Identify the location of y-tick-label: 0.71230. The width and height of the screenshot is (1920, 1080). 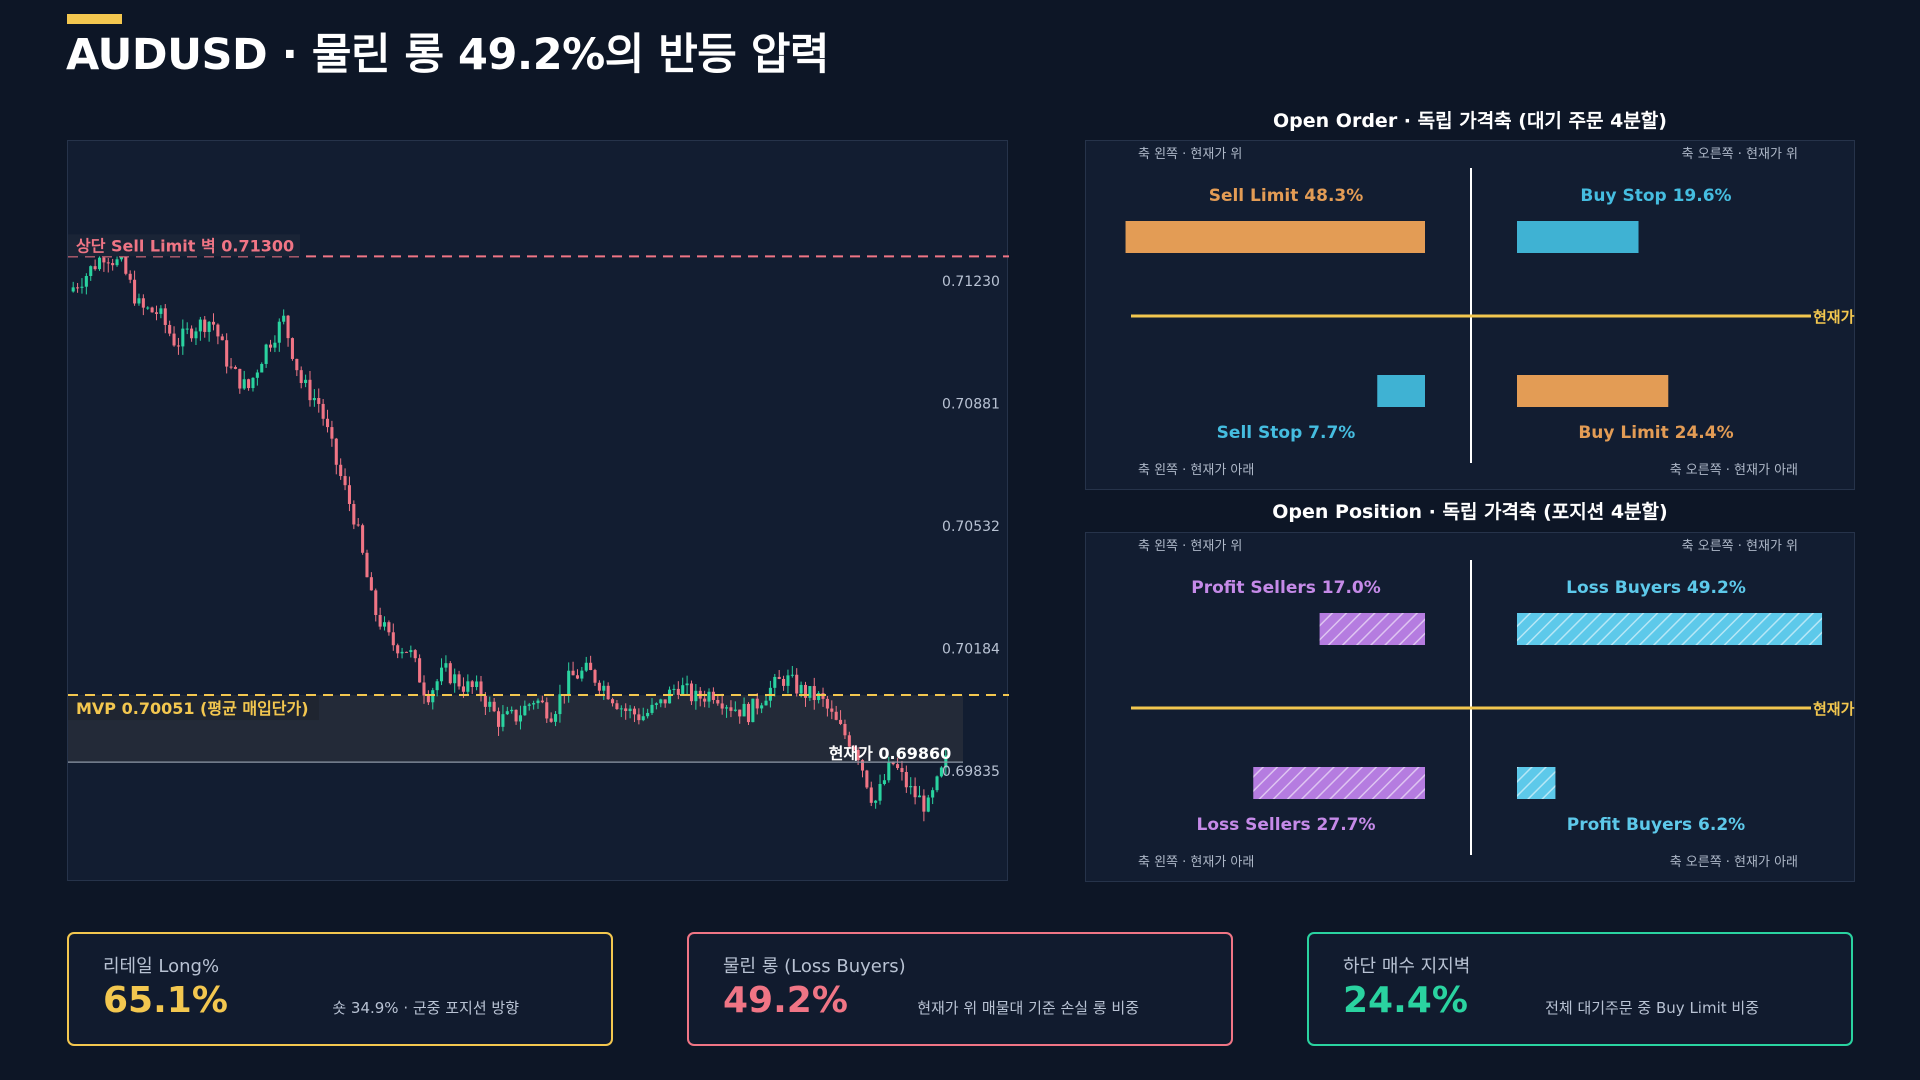
(971, 282).